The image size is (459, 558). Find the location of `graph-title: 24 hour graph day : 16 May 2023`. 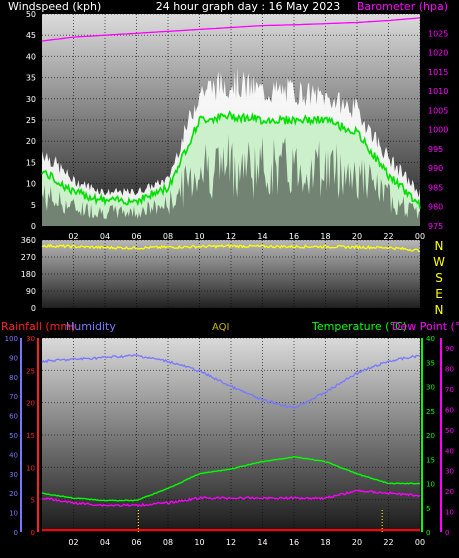

graph-title: 24 hour graph day : 16 May 2023 is located at coordinates (248, 6).